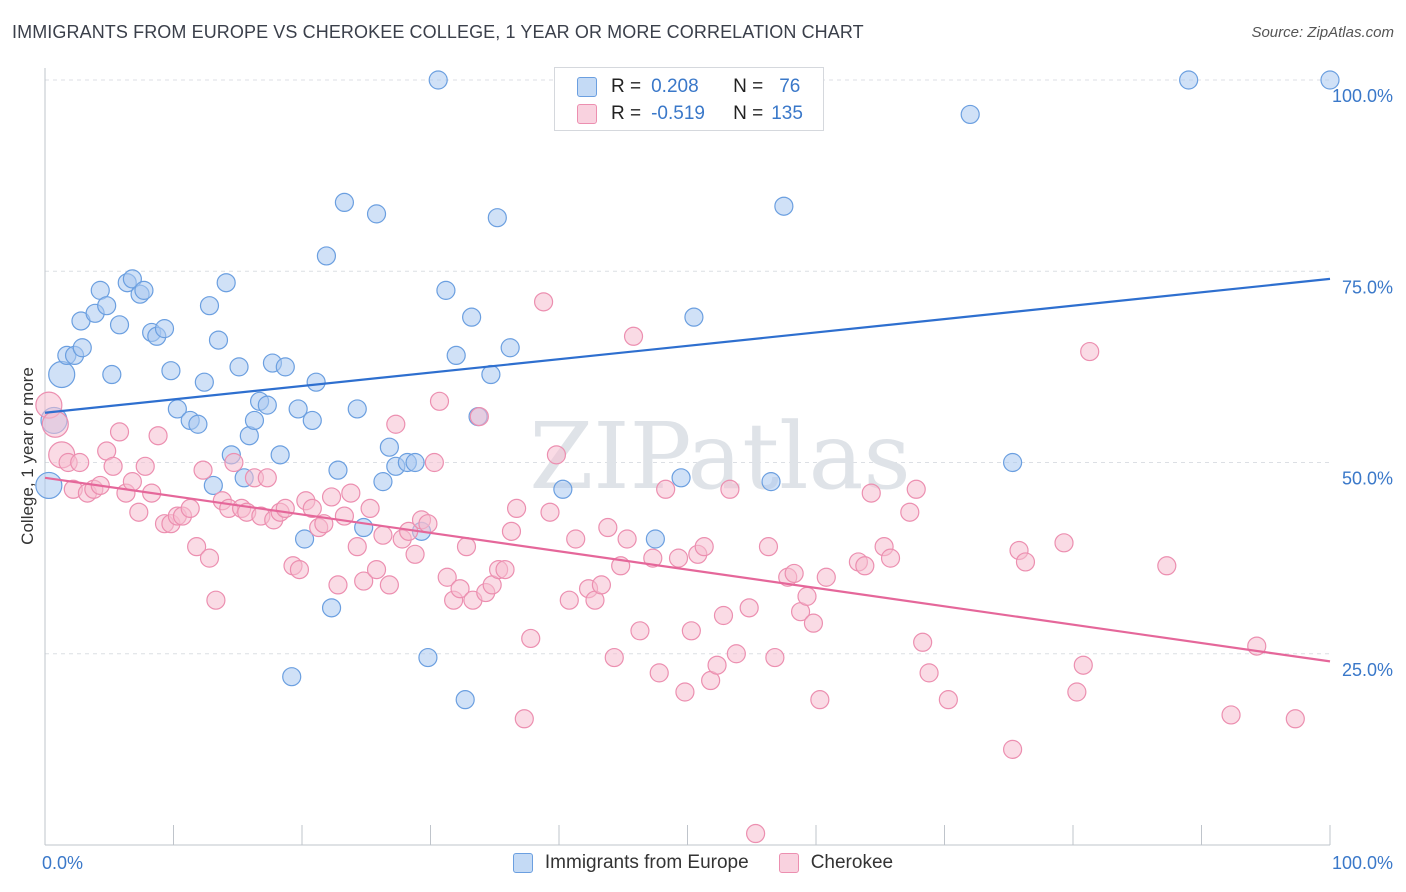  I want to click on legend-r-value: -0.519, so click(678, 113).